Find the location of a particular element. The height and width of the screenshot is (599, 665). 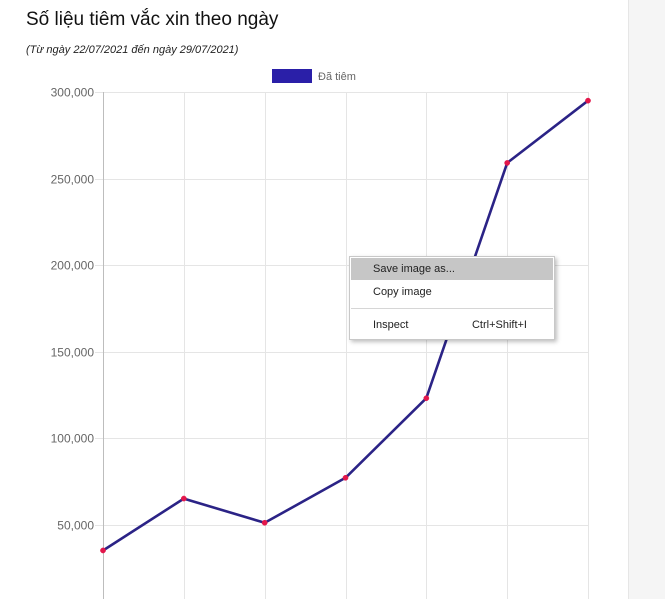

menu-item-inspect: Inspect Ctrl+Shift+I is located at coordinates (452, 325).